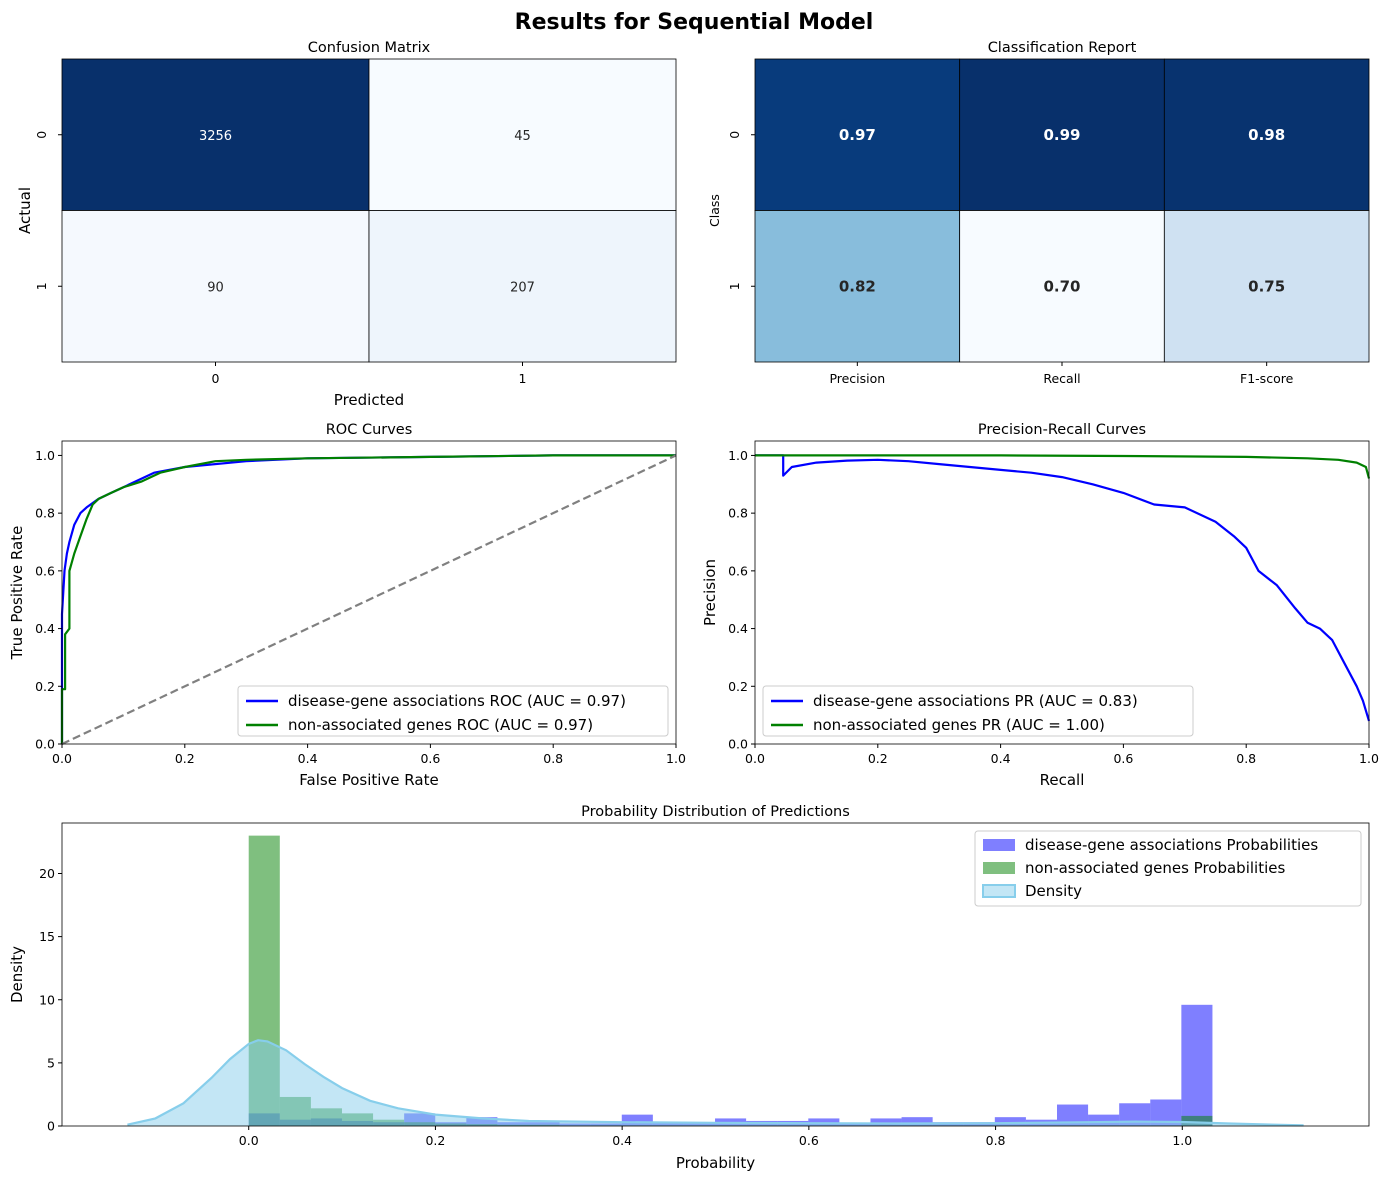 This screenshot has height=1180, width=1389. What do you see at coordinates (715, 1163) in the screenshot?
I see `x-axis-label: Probability` at bounding box center [715, 1163].